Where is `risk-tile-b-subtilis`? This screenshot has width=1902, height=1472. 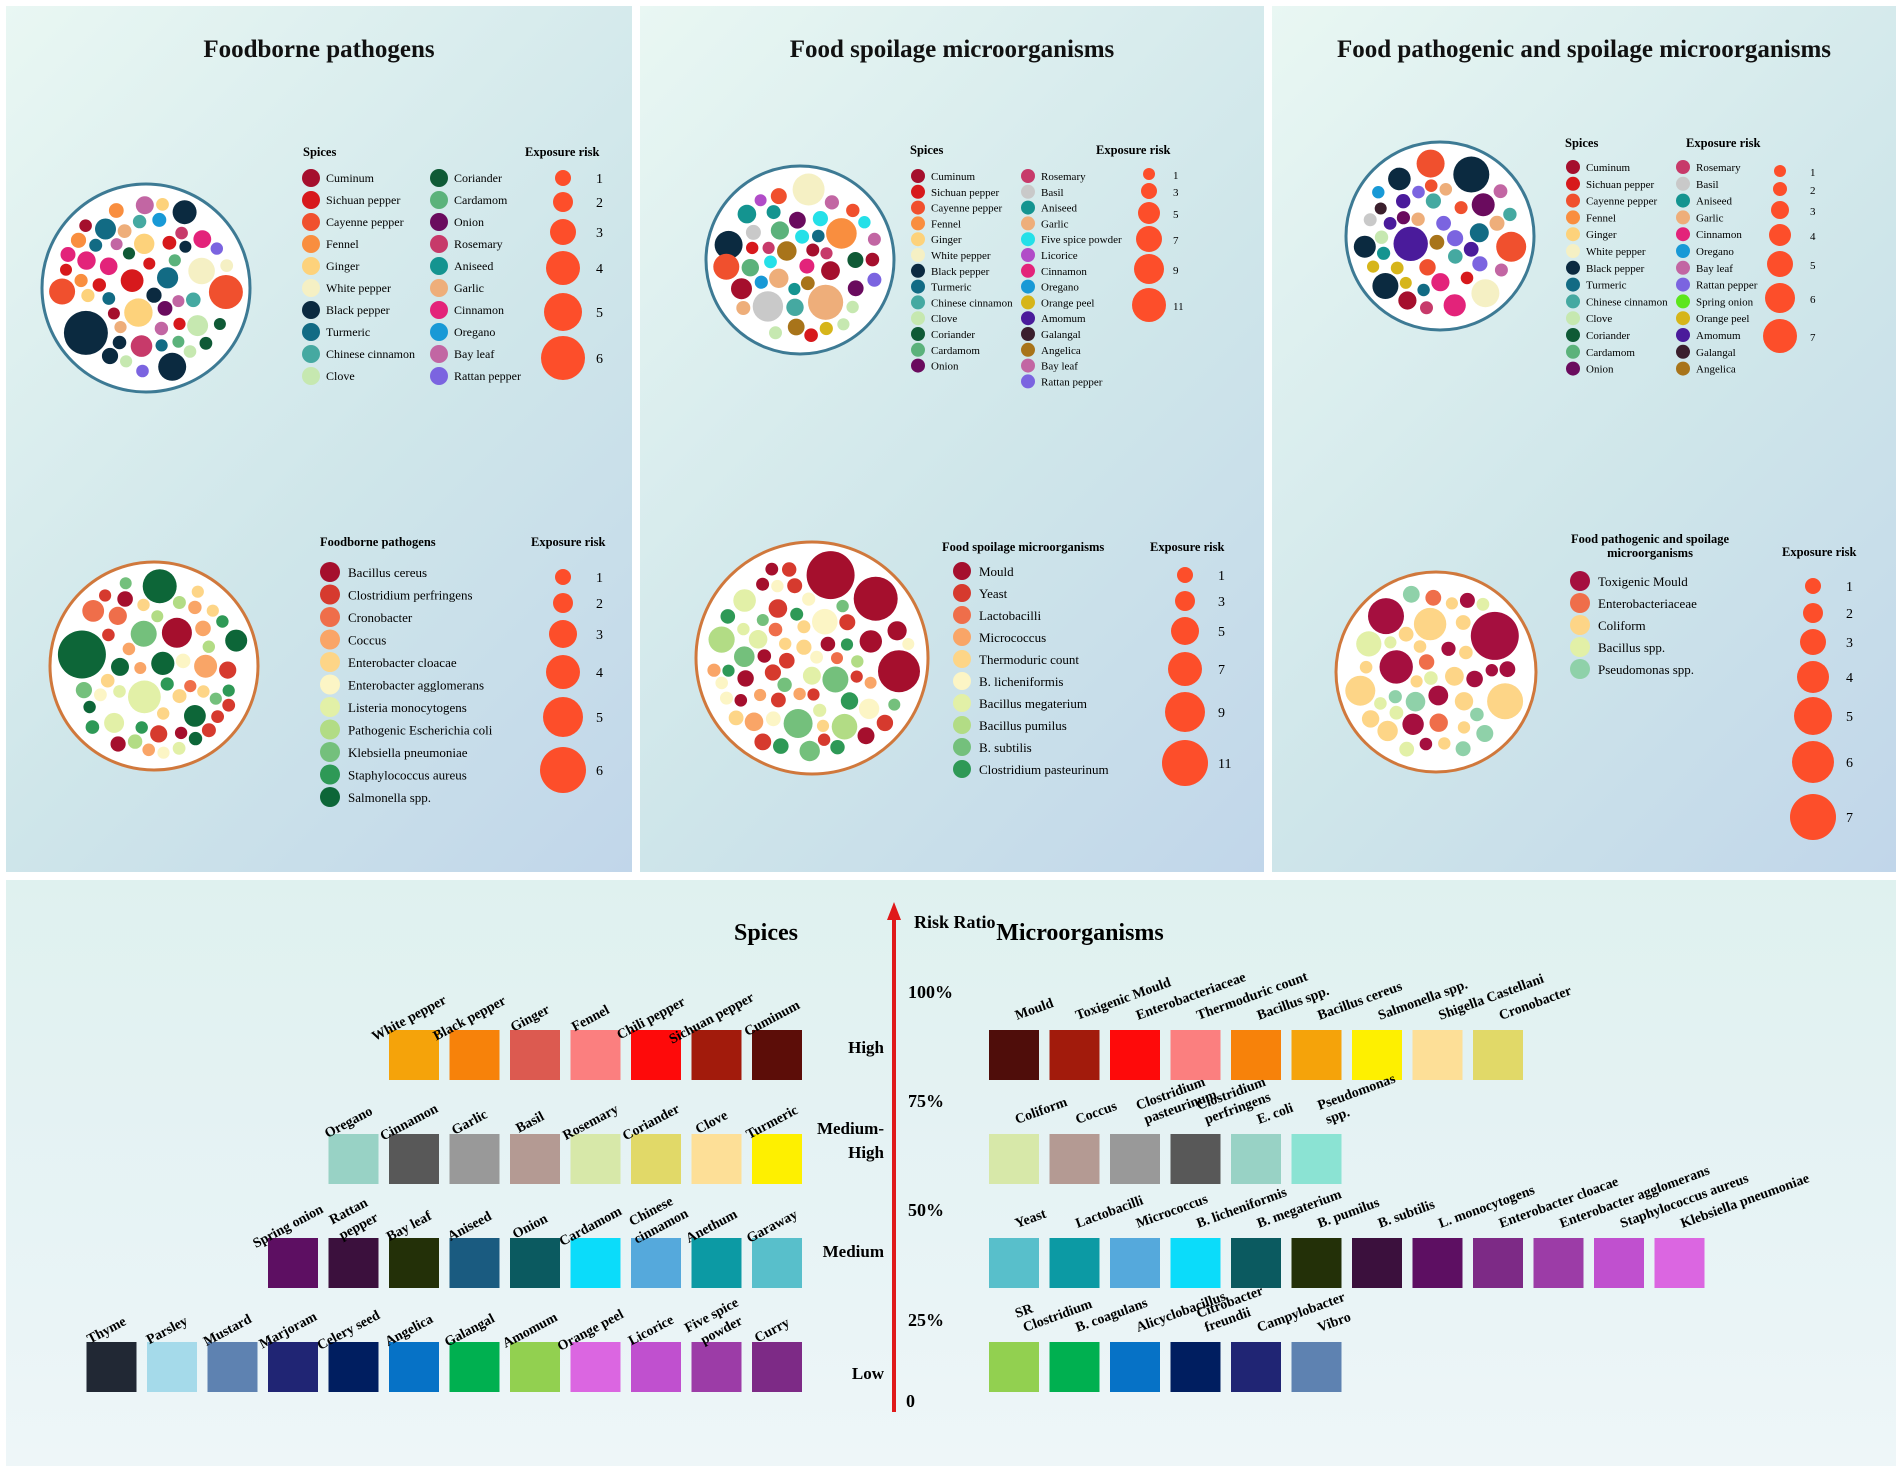 risk-tile-b-subtilis is located at coordinates (1377, 1263).